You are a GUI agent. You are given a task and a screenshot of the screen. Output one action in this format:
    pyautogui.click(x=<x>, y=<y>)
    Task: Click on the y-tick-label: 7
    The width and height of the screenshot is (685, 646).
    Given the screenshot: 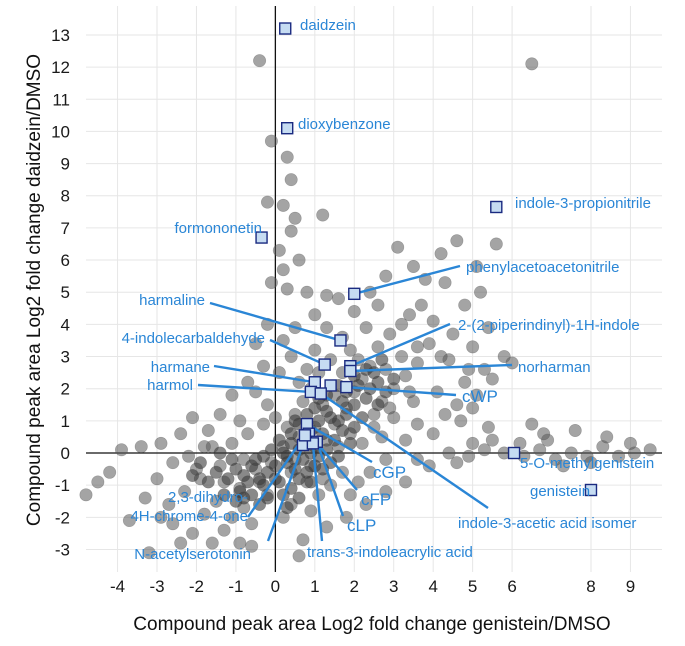 What is the action you would take?
    pyautogui.click(x=65, y=228)
    